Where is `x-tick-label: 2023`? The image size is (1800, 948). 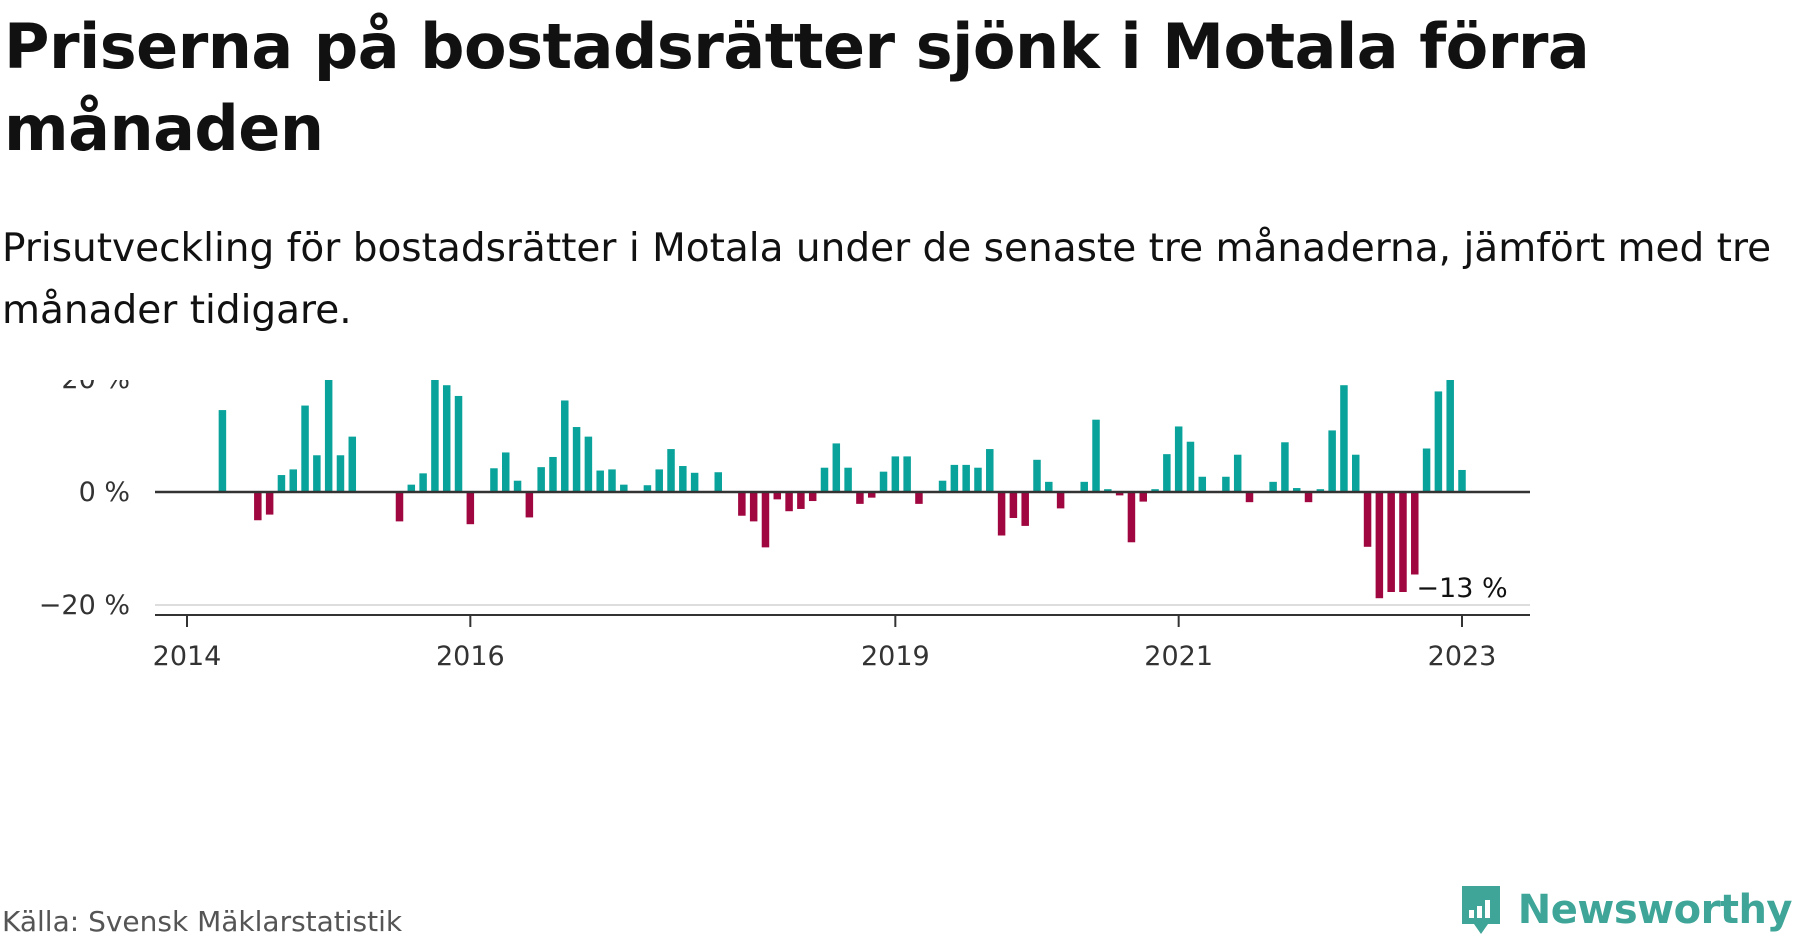
x-tick-label: 2023 is located at coordinates (1462, 656).